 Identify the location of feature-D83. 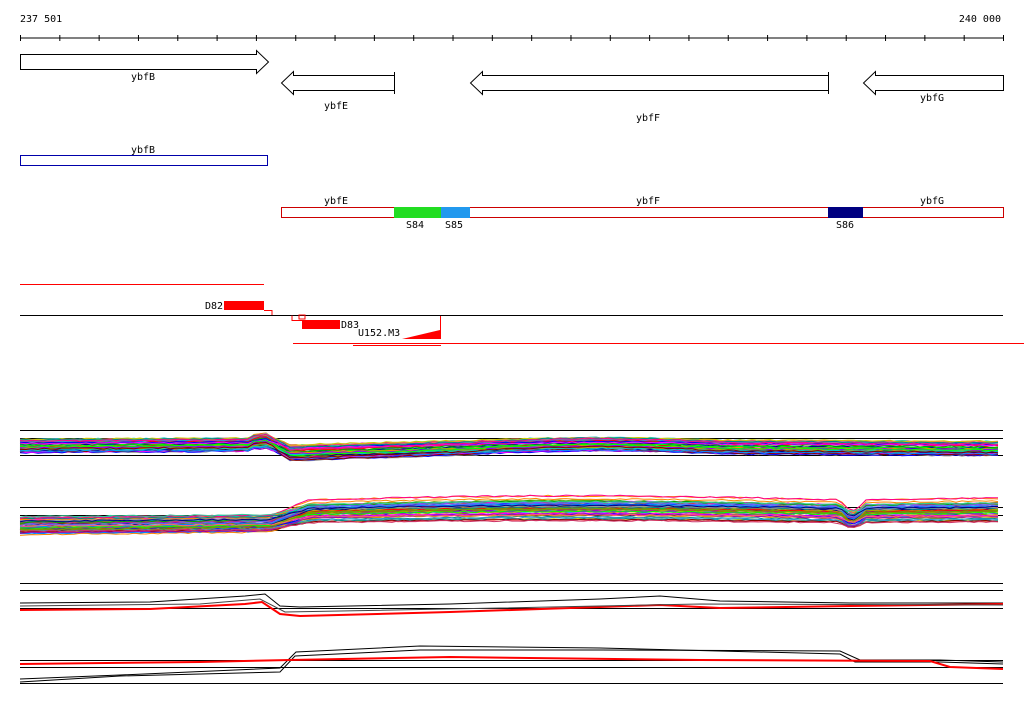
(321, 324).